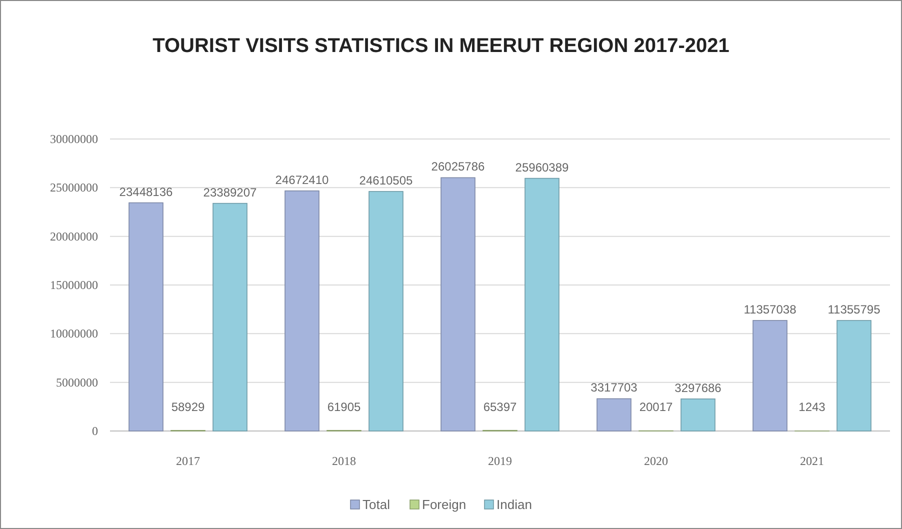 This screenshot has width=902, height=529. Describe the element at coordinates (500, 461) in the screenshot. I see `x-tick-label: 2019` at that location.